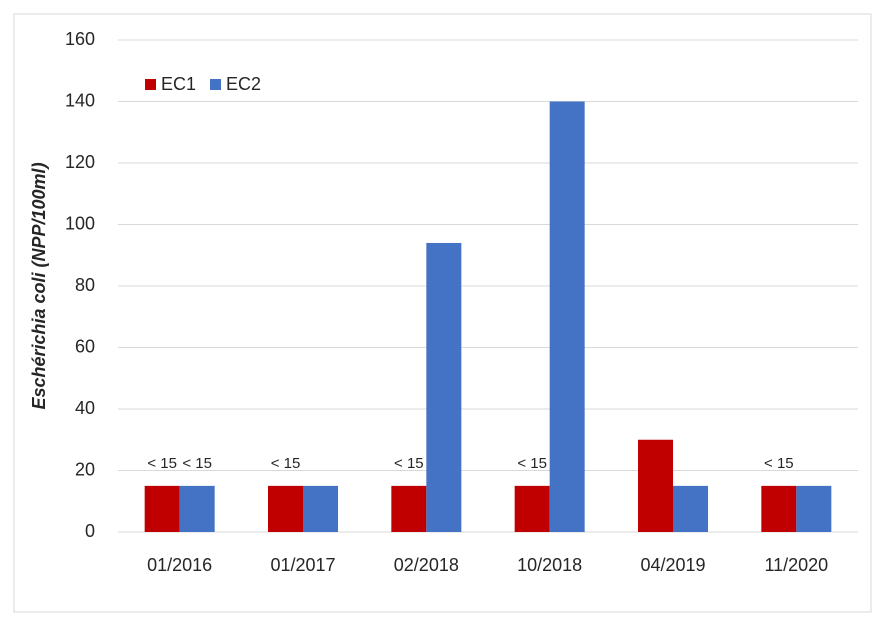 This screenshot has height=618, width=872. What do you see at coordinates (426, 565) in the screenshot?
I see `x-tick-label: 02/2018` at bounding box center [426, 565].